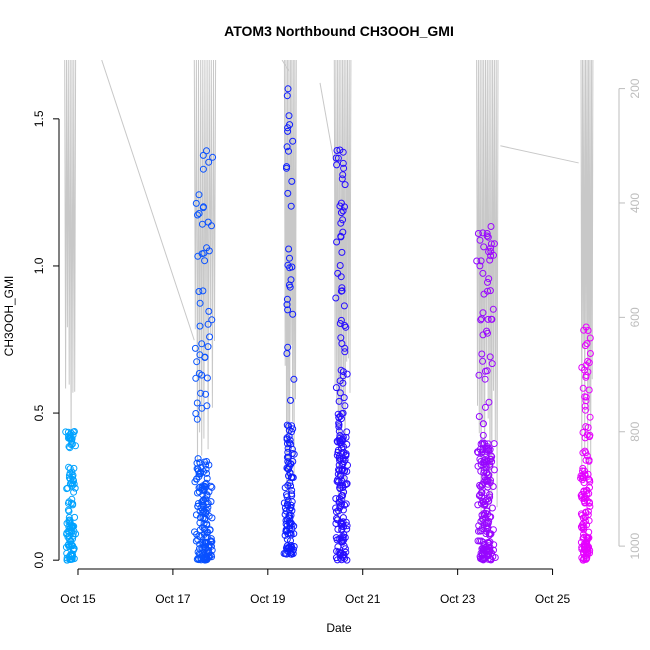  I want to click on right-tick-label: 400, so click(635, 203).